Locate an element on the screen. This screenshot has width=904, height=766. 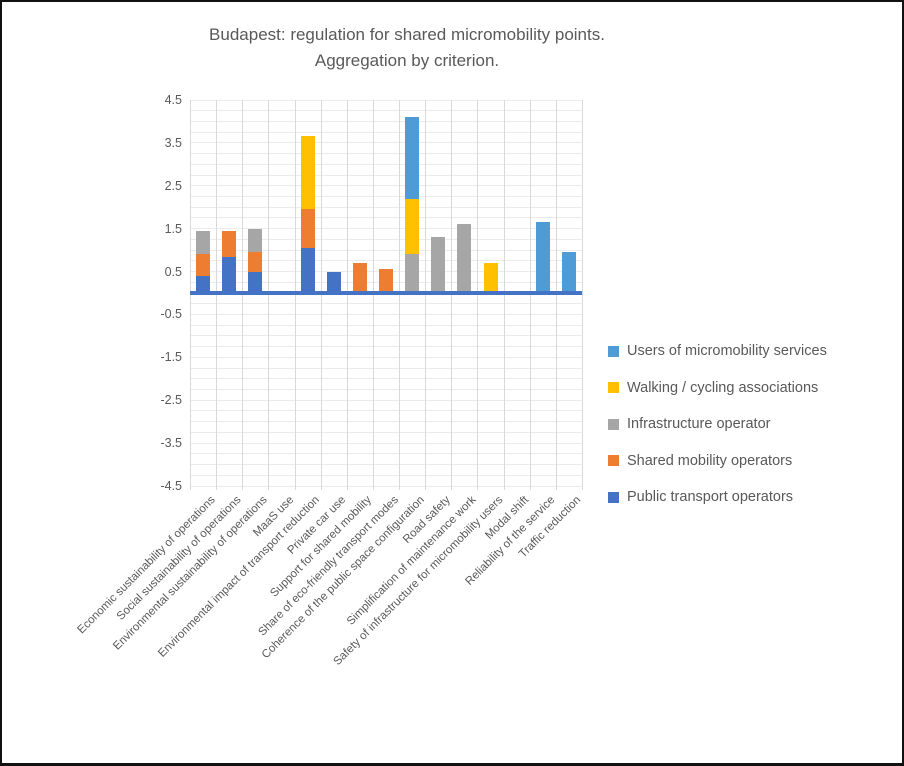
y-axis-label: -2.5 is located at coordinates (171, 400).